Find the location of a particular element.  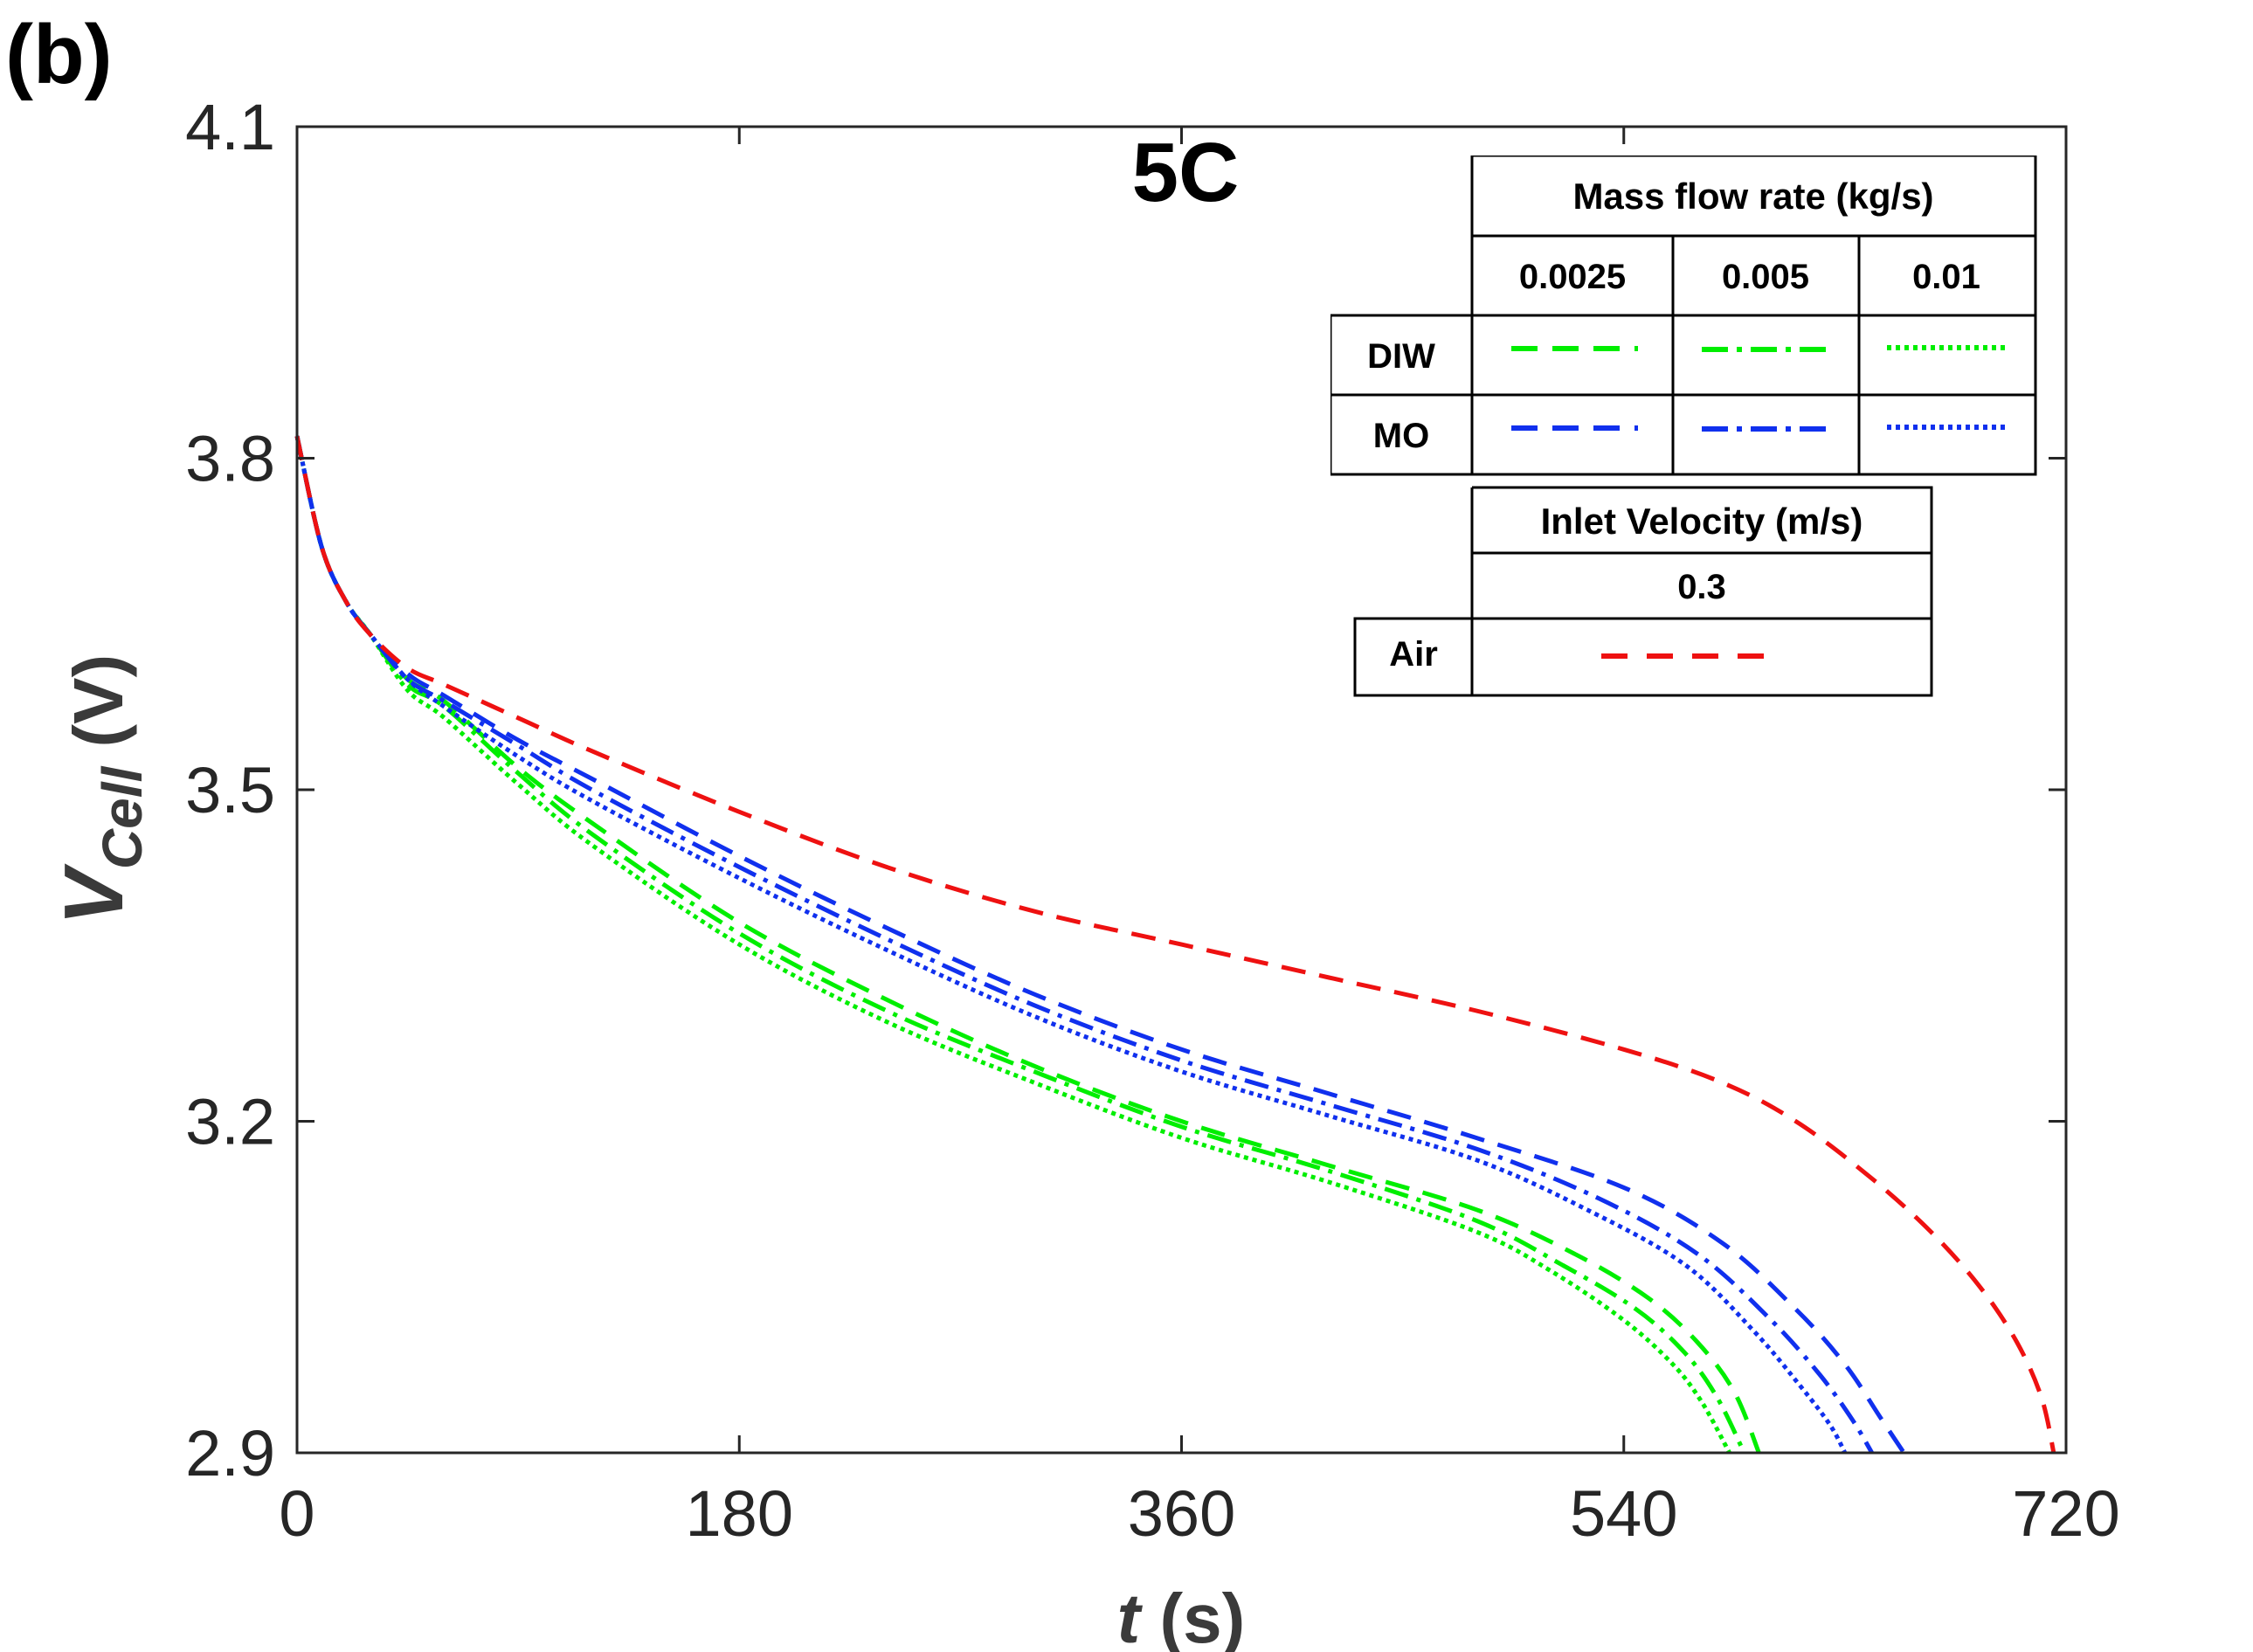

legend-grid is located at coordinates (1684, 426).